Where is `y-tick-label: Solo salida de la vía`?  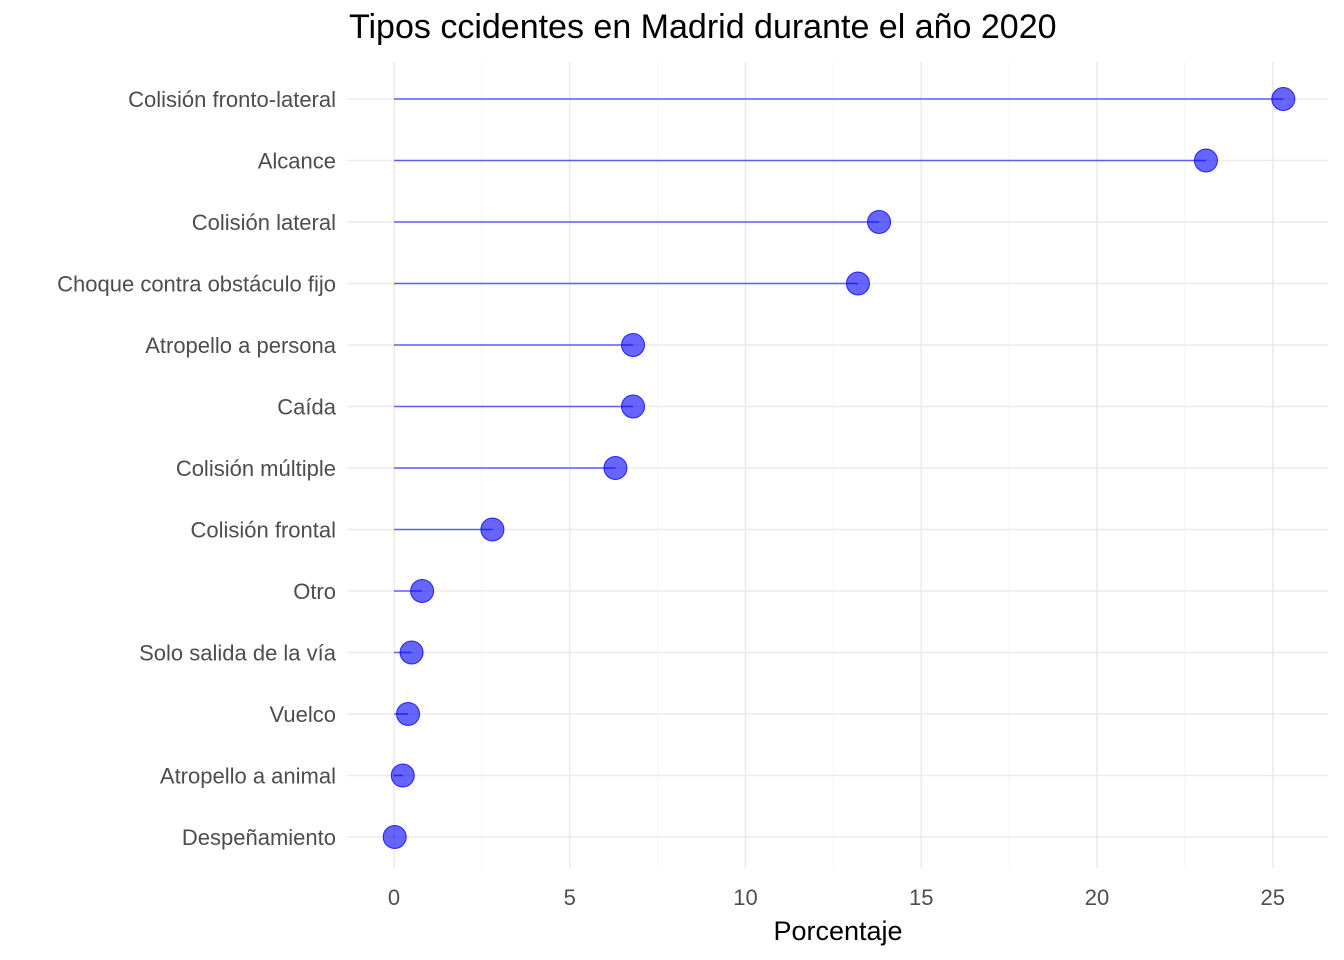
y-tick-label: Solo salida de la vía is located at coordinates (238, 653).